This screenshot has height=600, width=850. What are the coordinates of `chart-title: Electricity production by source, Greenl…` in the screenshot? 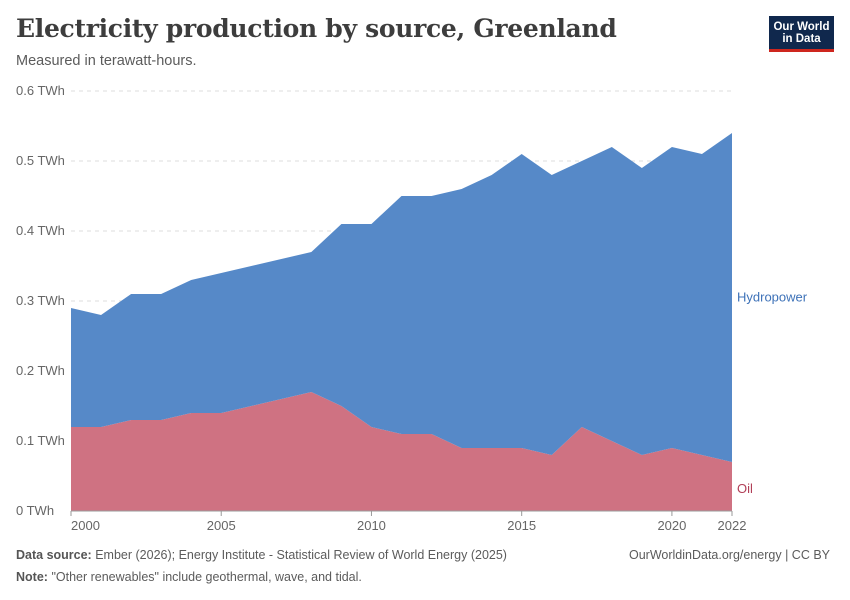 It's located at (316, 28).